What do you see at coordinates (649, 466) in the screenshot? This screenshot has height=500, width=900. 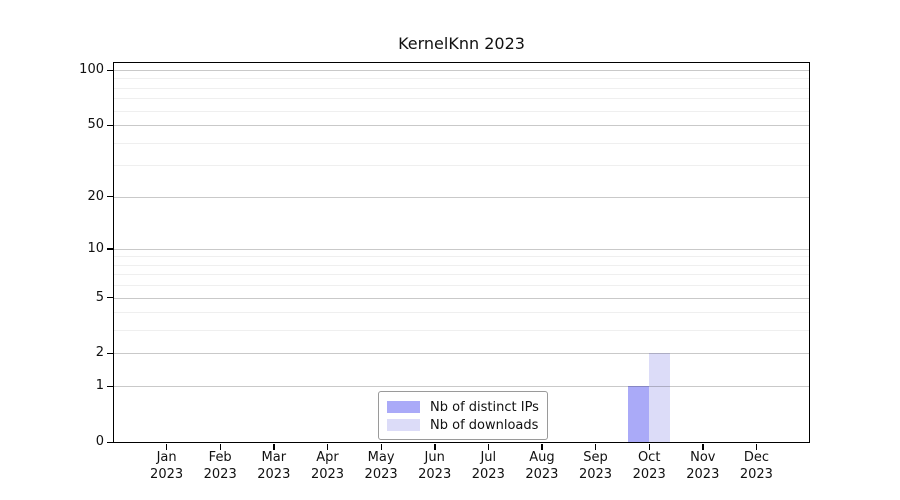 I see `x-tick-label: Oct 2023` at bounding box center [649, 466].